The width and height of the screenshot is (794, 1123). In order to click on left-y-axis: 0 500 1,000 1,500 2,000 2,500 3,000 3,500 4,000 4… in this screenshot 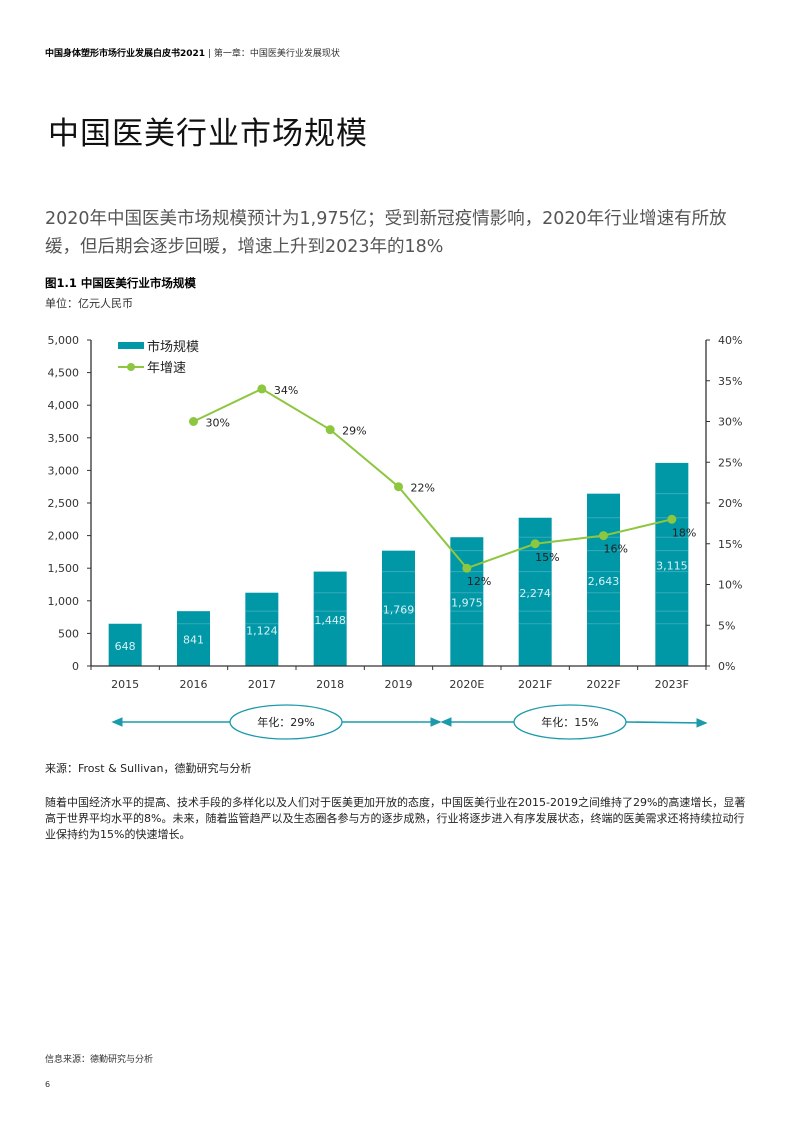, I will do `click(70, 503)`.